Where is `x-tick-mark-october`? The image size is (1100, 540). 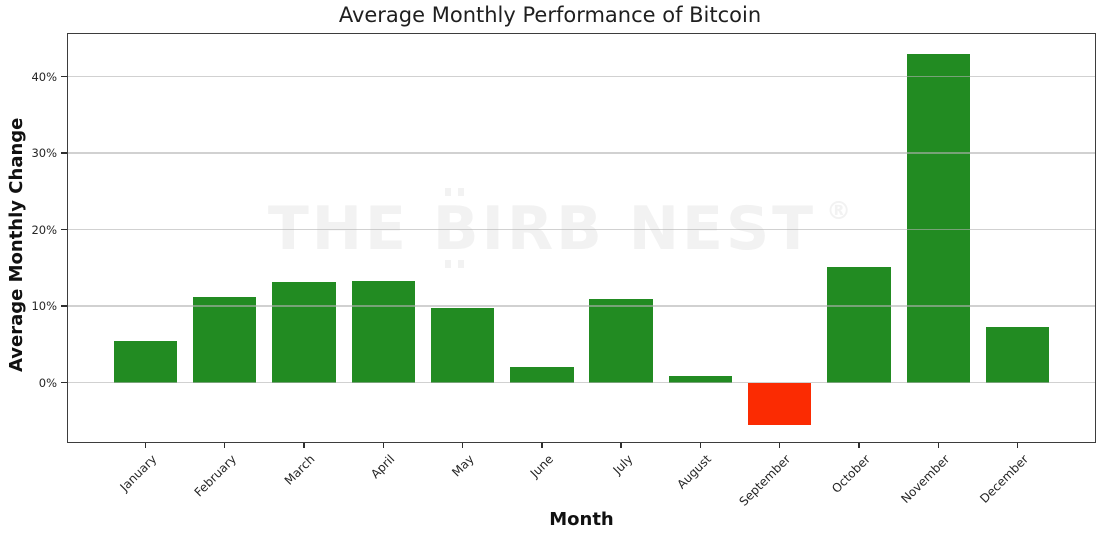
x-tick-mark-october is located at coordinates (859, 445).